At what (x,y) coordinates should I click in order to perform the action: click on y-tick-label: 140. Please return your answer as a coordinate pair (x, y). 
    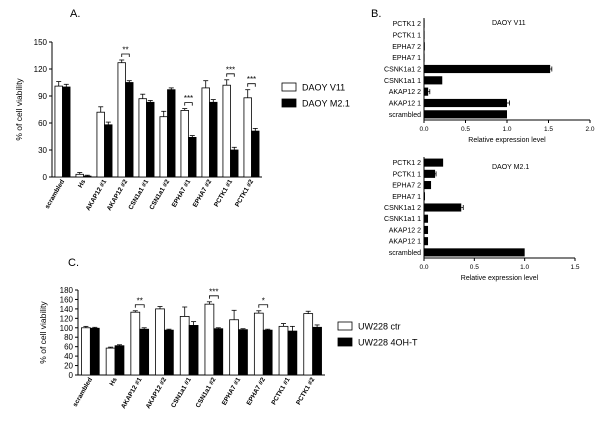
    Looking at the image, I should click on (67, 309).